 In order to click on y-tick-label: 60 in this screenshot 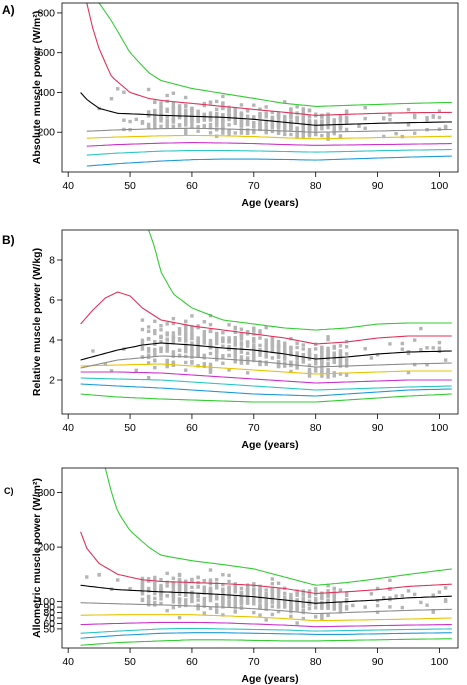, I will do `click(49, 624)`.